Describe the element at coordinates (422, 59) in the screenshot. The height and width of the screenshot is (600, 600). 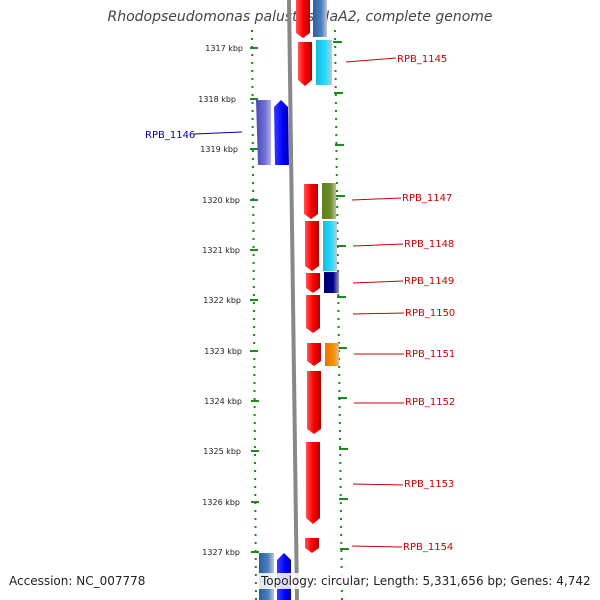
I see `gene-label-rpb-1145: RPB_1145` at that location.